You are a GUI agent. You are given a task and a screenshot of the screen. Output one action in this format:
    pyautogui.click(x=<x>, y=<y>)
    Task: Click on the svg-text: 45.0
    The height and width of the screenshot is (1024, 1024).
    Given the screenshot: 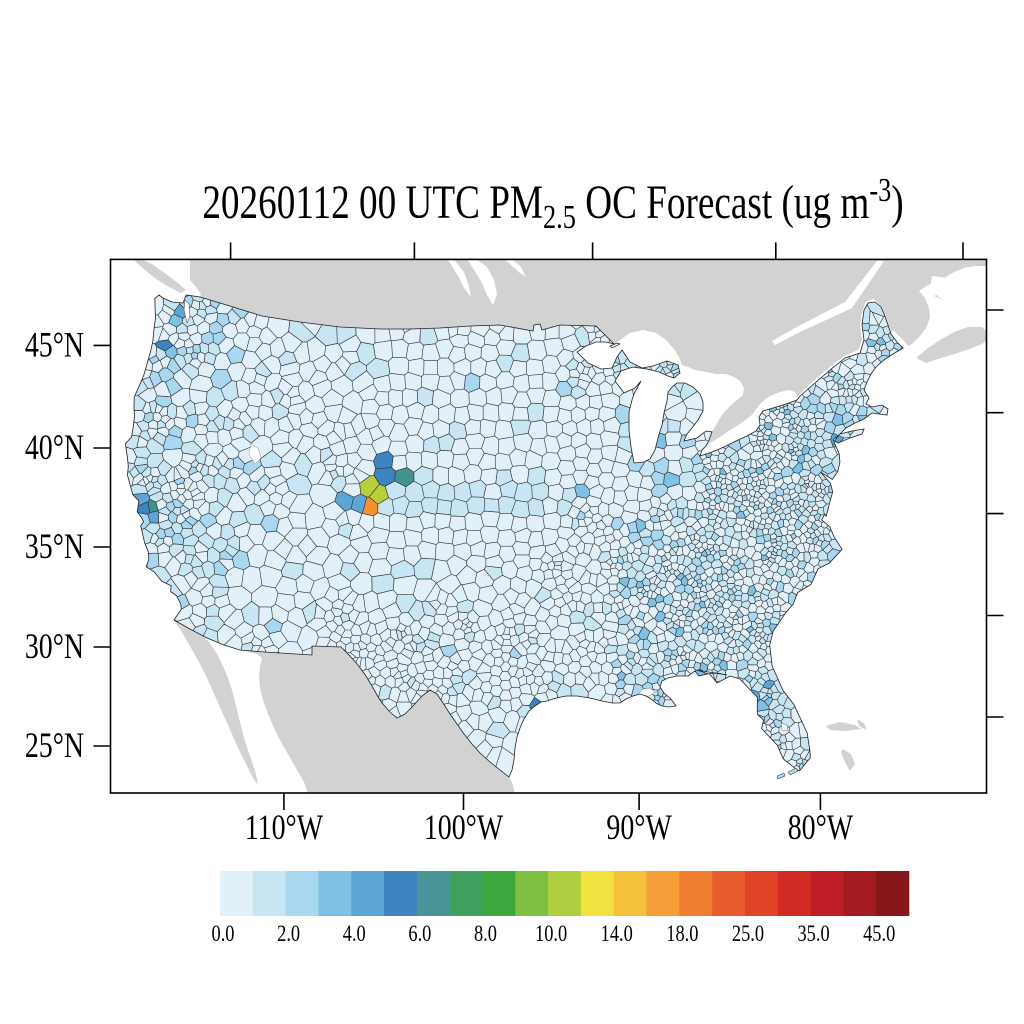 What is the action you would take?
    pyautogui.click(x=879, y=933)
    